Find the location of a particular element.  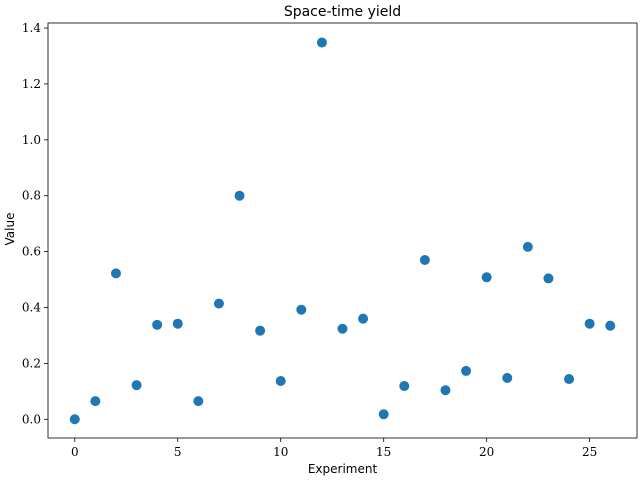

y-tick-label: 0.4 is located at coordinates (31, 307).